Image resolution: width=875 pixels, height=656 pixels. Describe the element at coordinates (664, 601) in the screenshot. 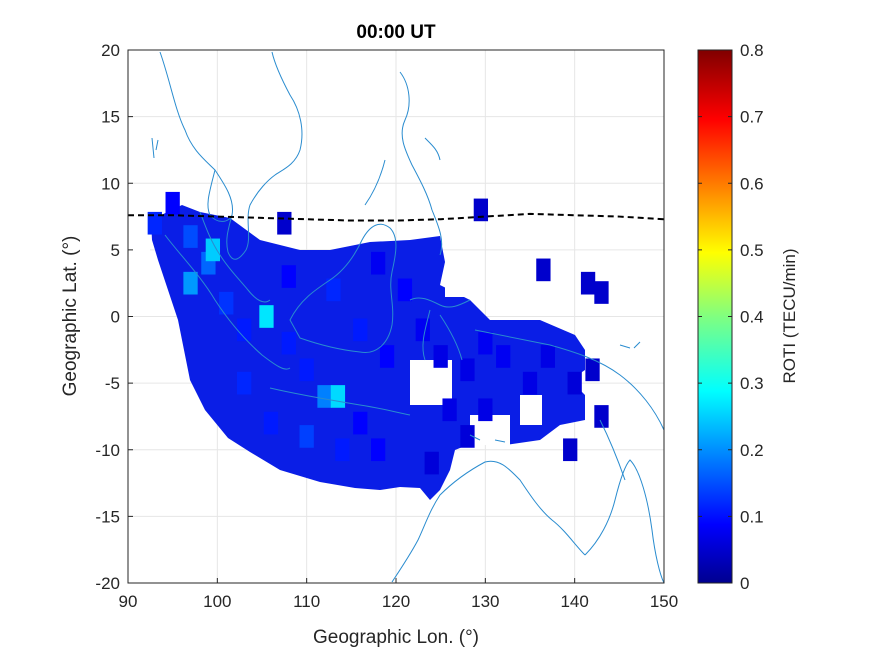

I see `x-tick-label-6: 150` at that location.